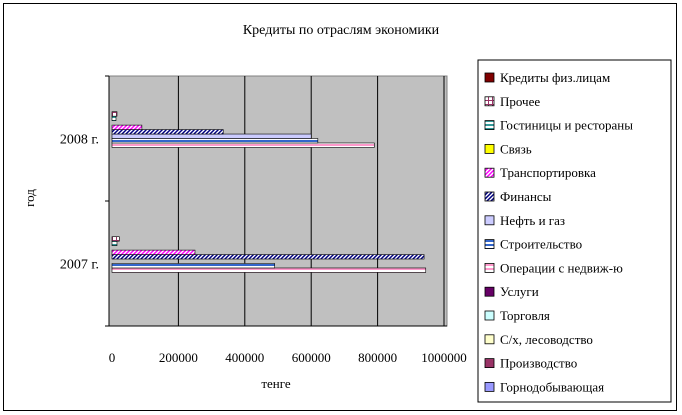 This screenshot has width=682, height=415. What do you see at coordinates (546, 339) in the screenshot?
I see `legend-label: С/х, лесоводство` at bounding box center [546, 339].